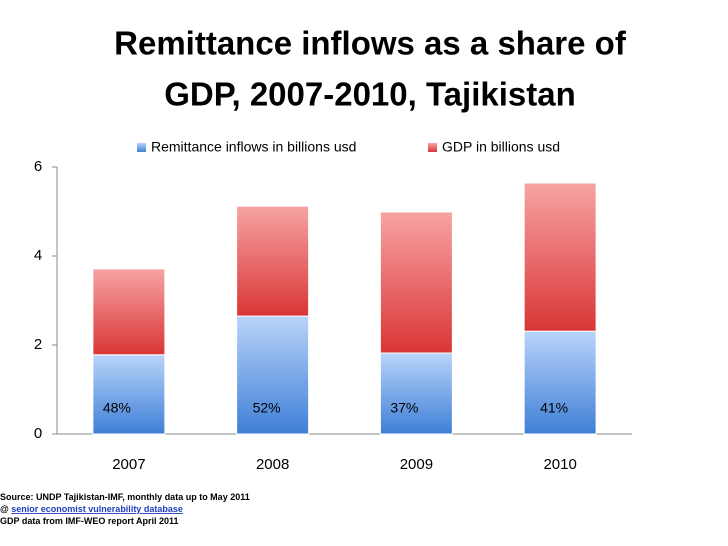  Describe the element at coordinates (97, 509) in the screenshot. I see `source-link: senior economist vulnerability database` at that location.